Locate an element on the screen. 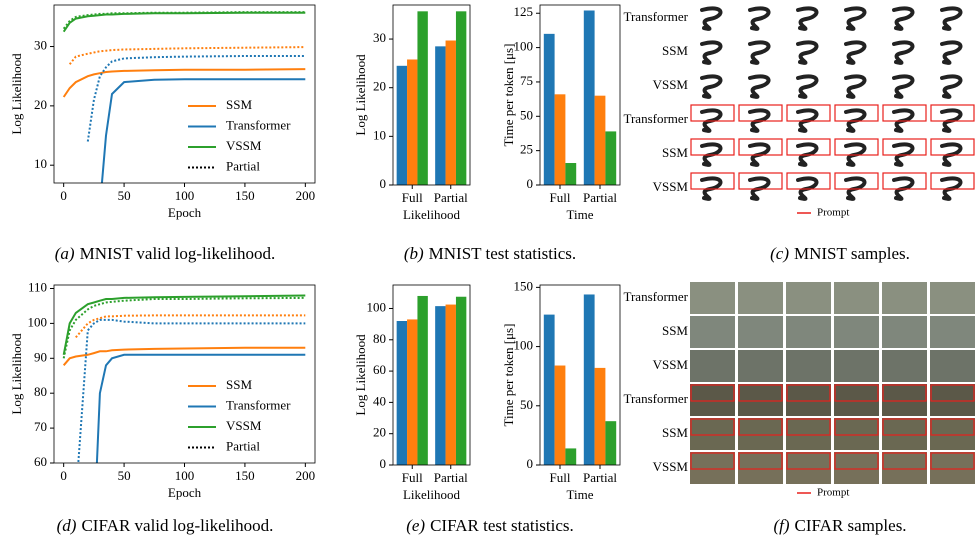 This screenshot has height=544, width=979. caption: (b) MNIST test statistics. is located at coordinates (490, 253).